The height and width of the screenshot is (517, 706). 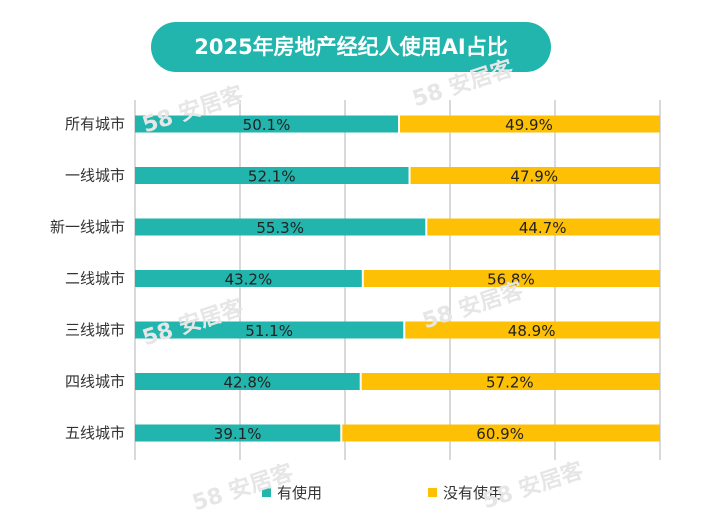 I want to click on category-label: 四线城市, so click(x=95, y=382).